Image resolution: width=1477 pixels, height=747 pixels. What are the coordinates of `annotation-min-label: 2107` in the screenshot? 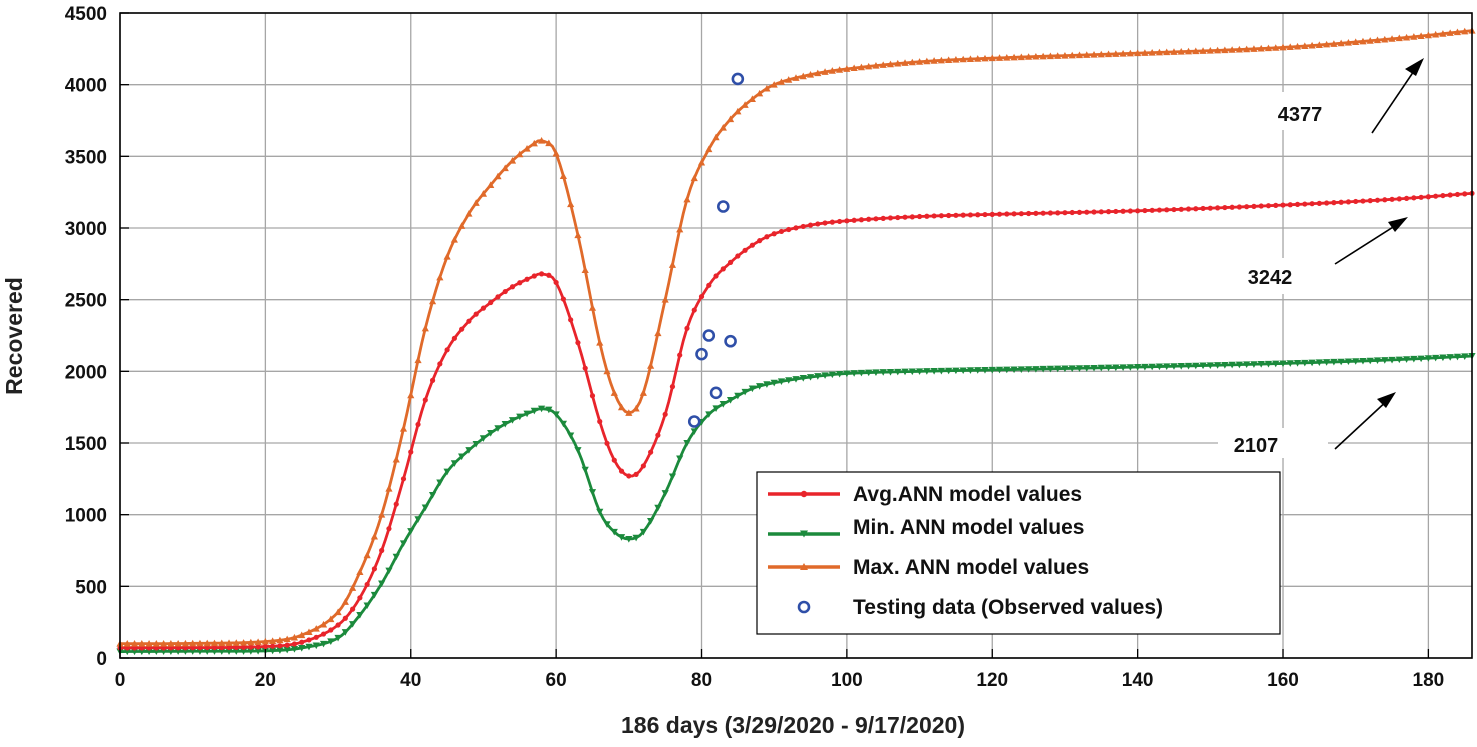 It's located at (1256, 446).